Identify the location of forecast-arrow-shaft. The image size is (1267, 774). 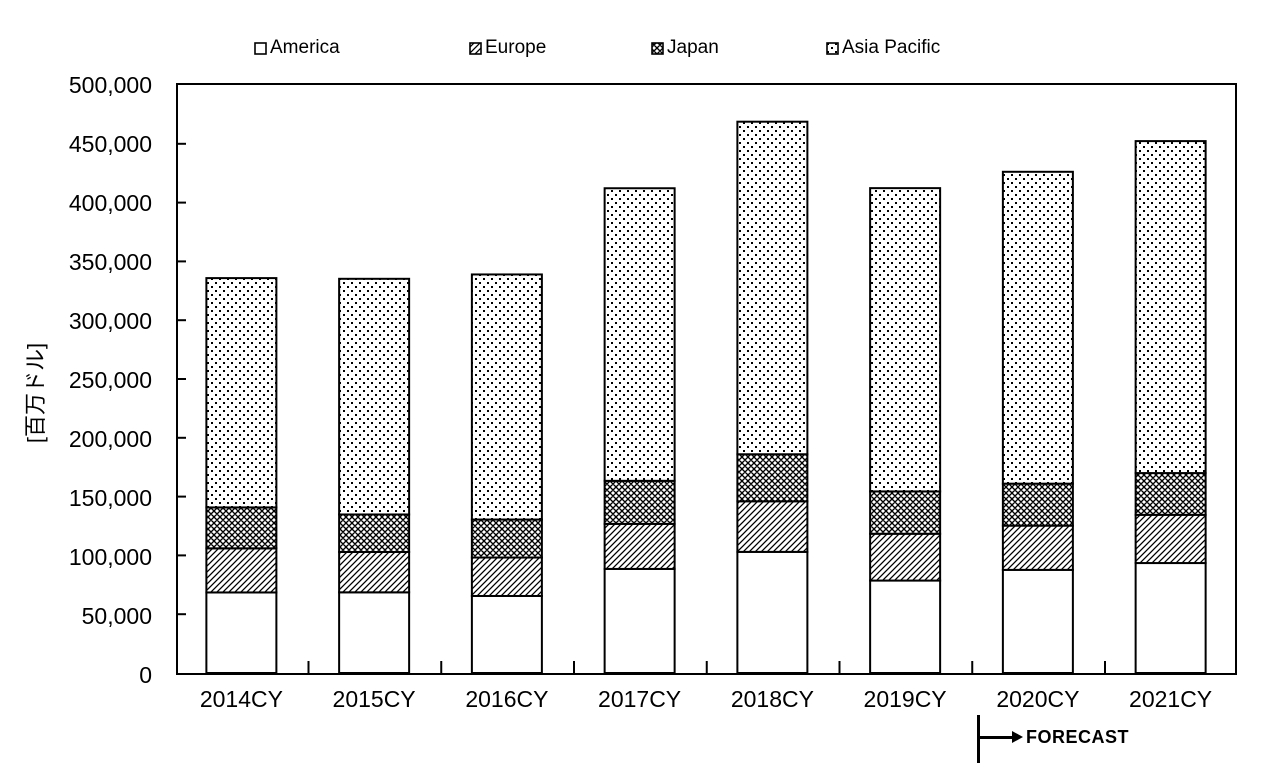
(996, 737).